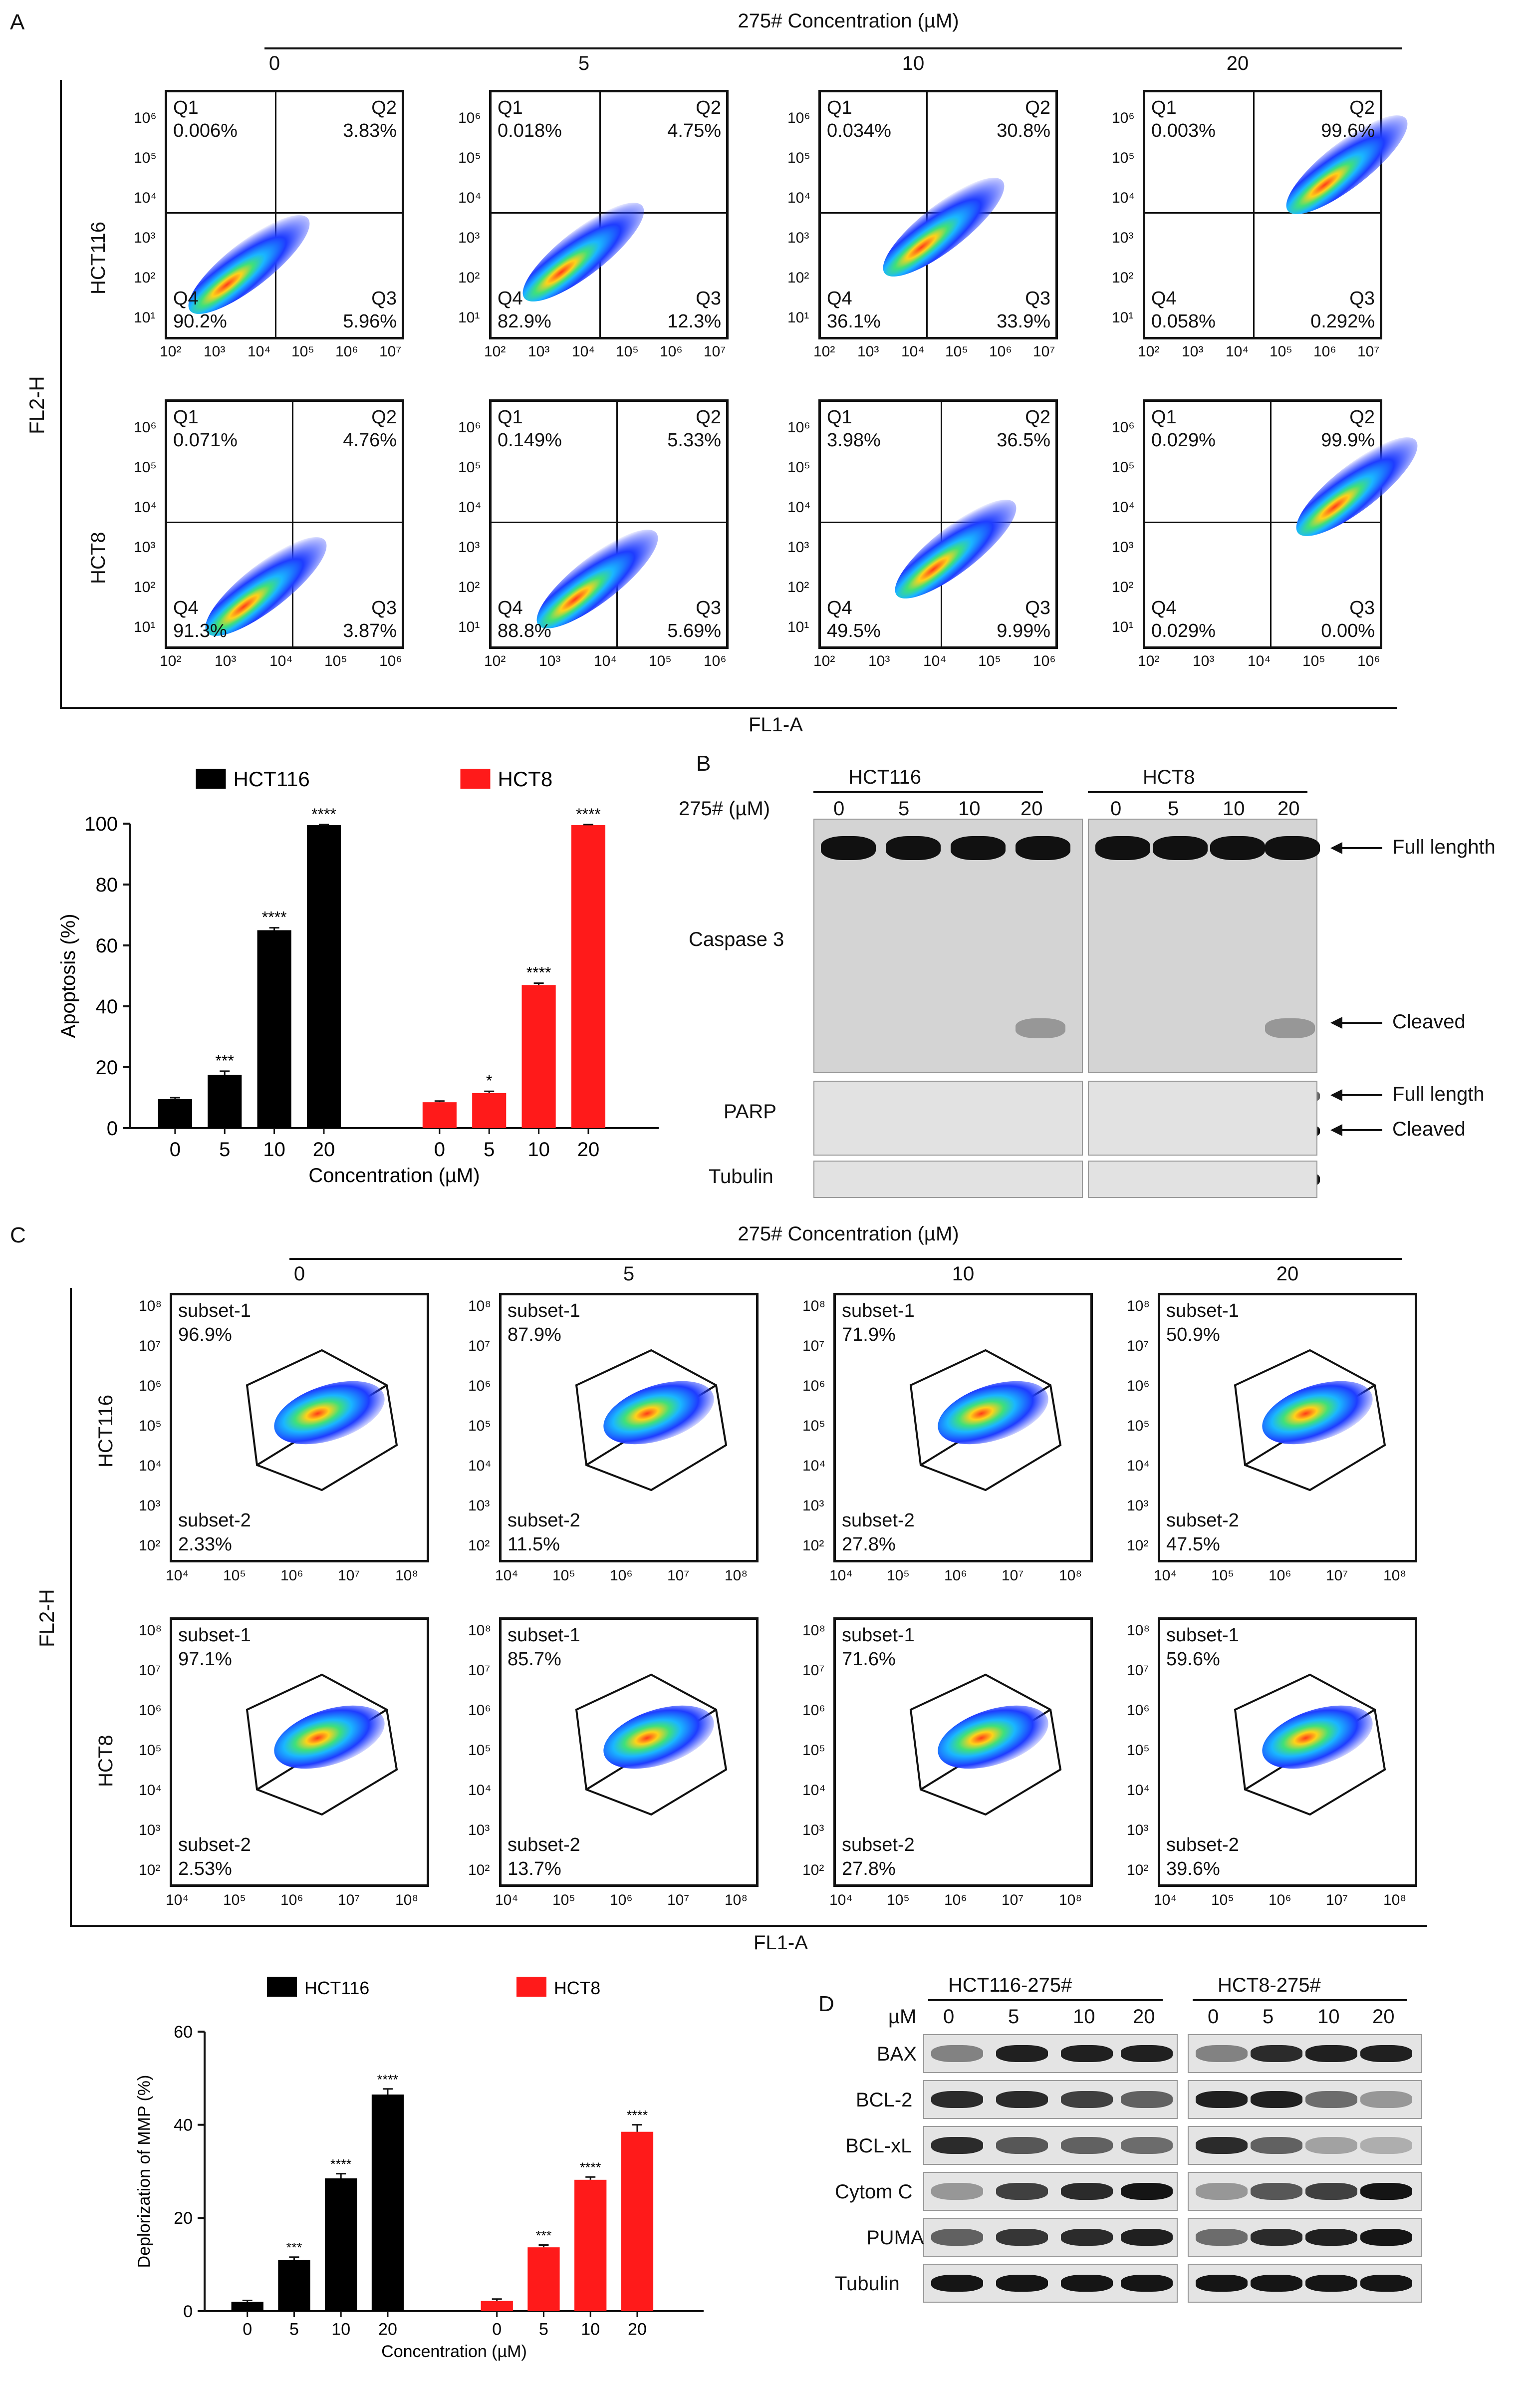  What do you see at coordinates (183, 2125) in the screenshot?
I see `y-tick-label: 40` at bounding box center [183, 2125].